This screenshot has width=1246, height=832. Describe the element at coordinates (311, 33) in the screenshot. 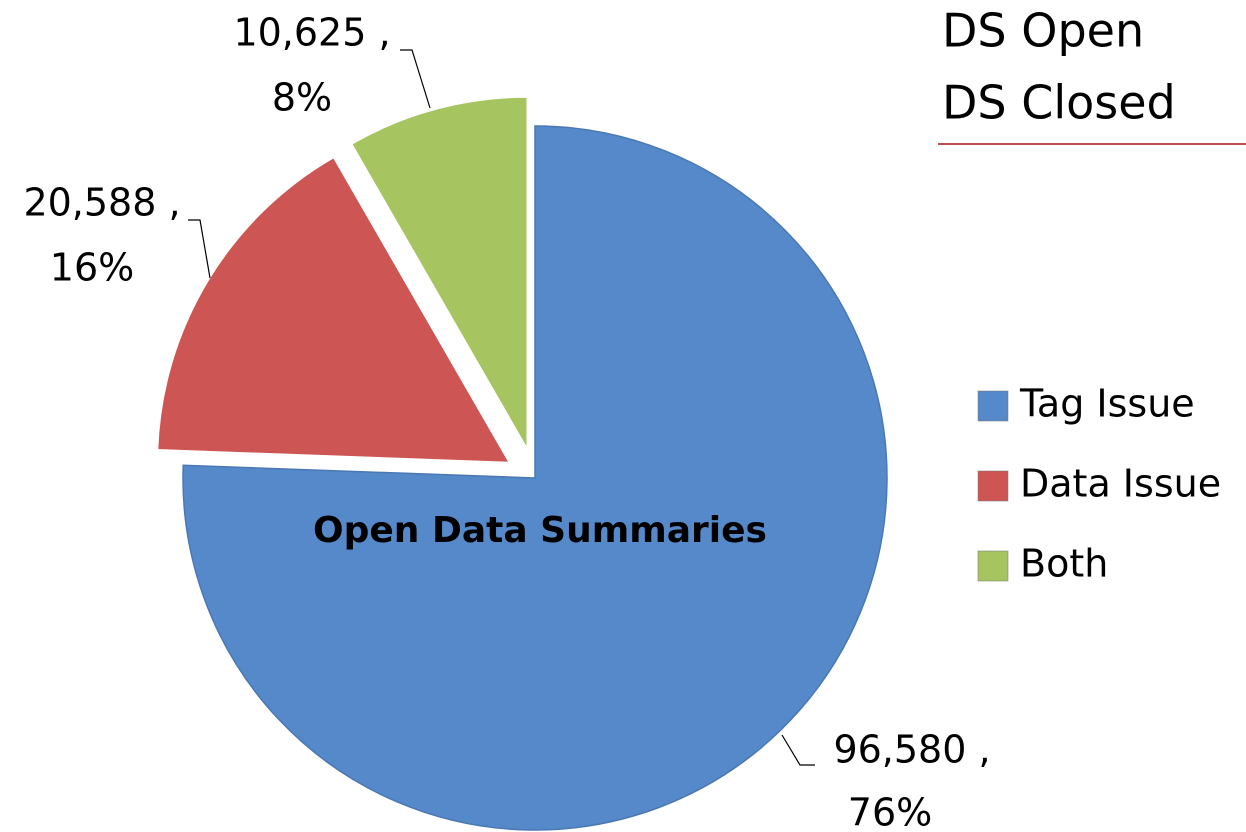

I see `data-label: 10,625 ,` at that location.